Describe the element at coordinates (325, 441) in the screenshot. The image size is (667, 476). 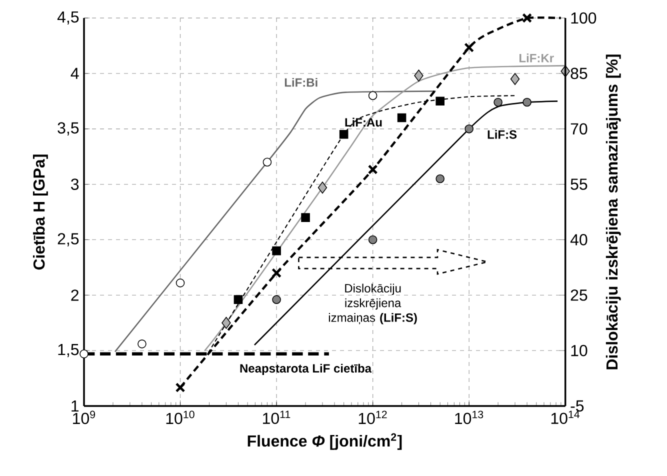
I see `x-axis-title: Fluence Φ [joni/cm$^{2}$]` at that location.